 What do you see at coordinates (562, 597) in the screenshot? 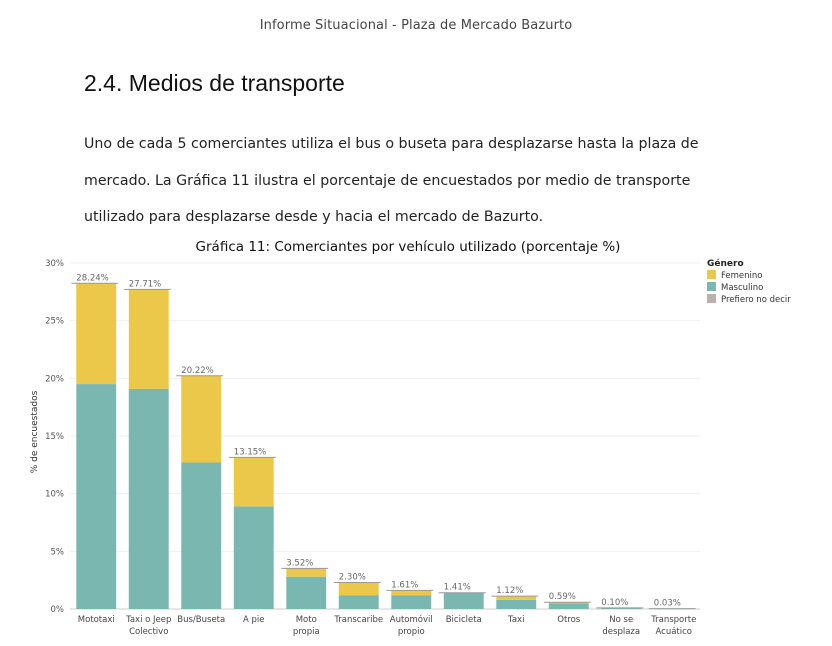
I see `total-data-label: 0.59%` at bounding box center [562, 597].